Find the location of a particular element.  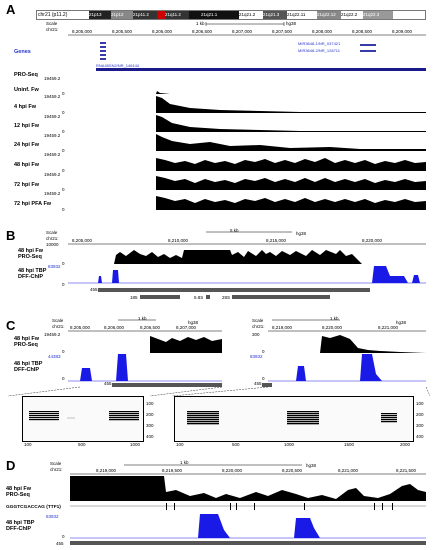

track-c-proseq: 48 hpi Fw PRO-Seq is located at coordinates (27, 342).